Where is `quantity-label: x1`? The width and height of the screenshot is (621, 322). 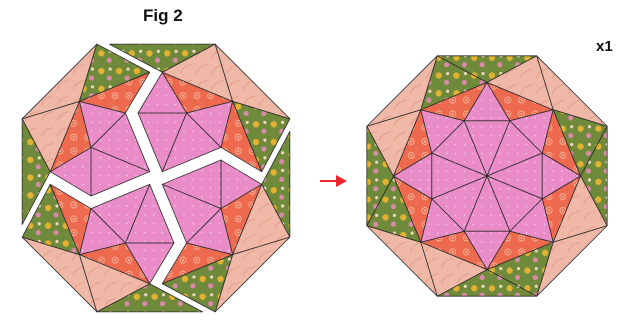
quantity-label: x1 is located at coordinates (604, 46).